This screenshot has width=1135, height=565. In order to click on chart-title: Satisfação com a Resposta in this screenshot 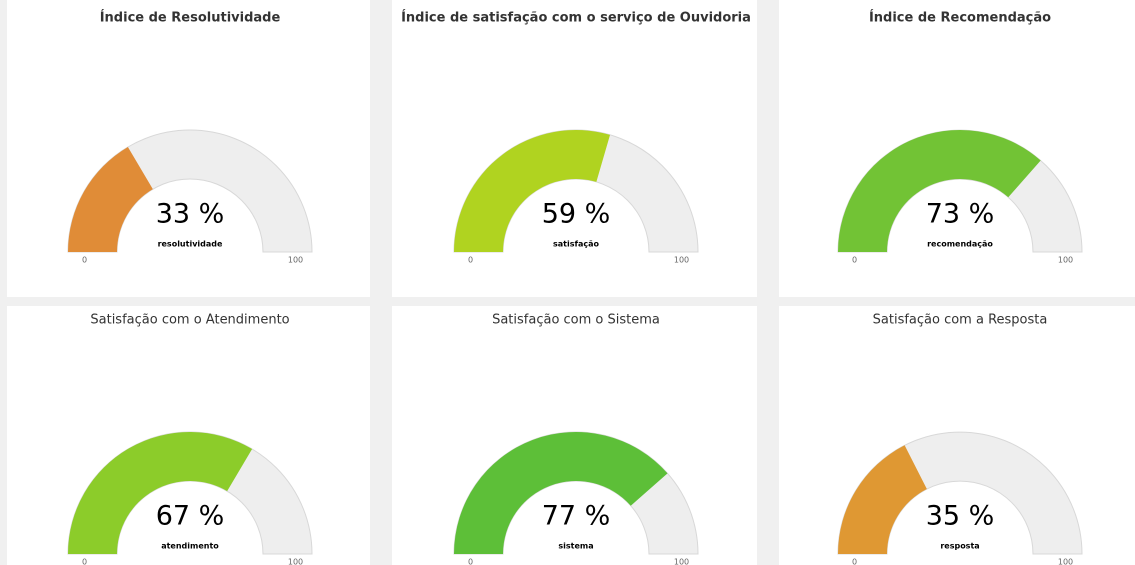, I will do `click(960, 320)`.